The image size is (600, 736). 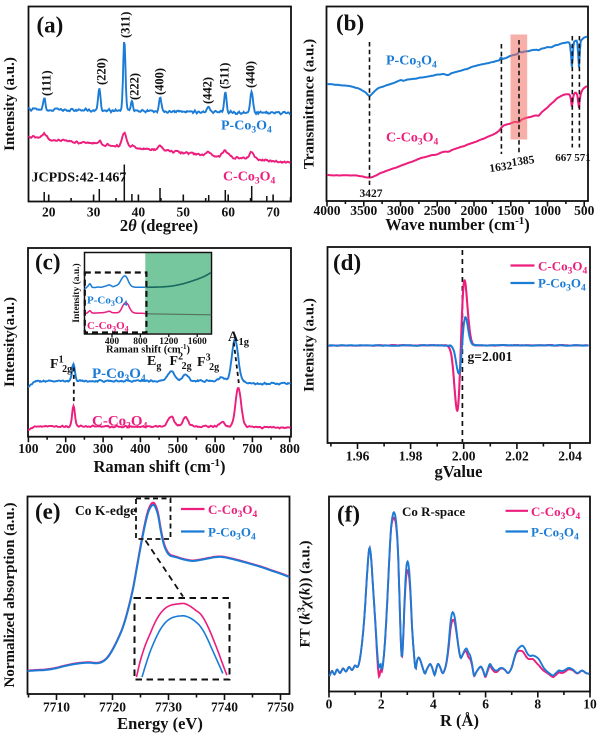 What do you see at coordinates (347, 262) in the screenshot?
I see `svg-text: (d)` at bounding box center [347, 262].